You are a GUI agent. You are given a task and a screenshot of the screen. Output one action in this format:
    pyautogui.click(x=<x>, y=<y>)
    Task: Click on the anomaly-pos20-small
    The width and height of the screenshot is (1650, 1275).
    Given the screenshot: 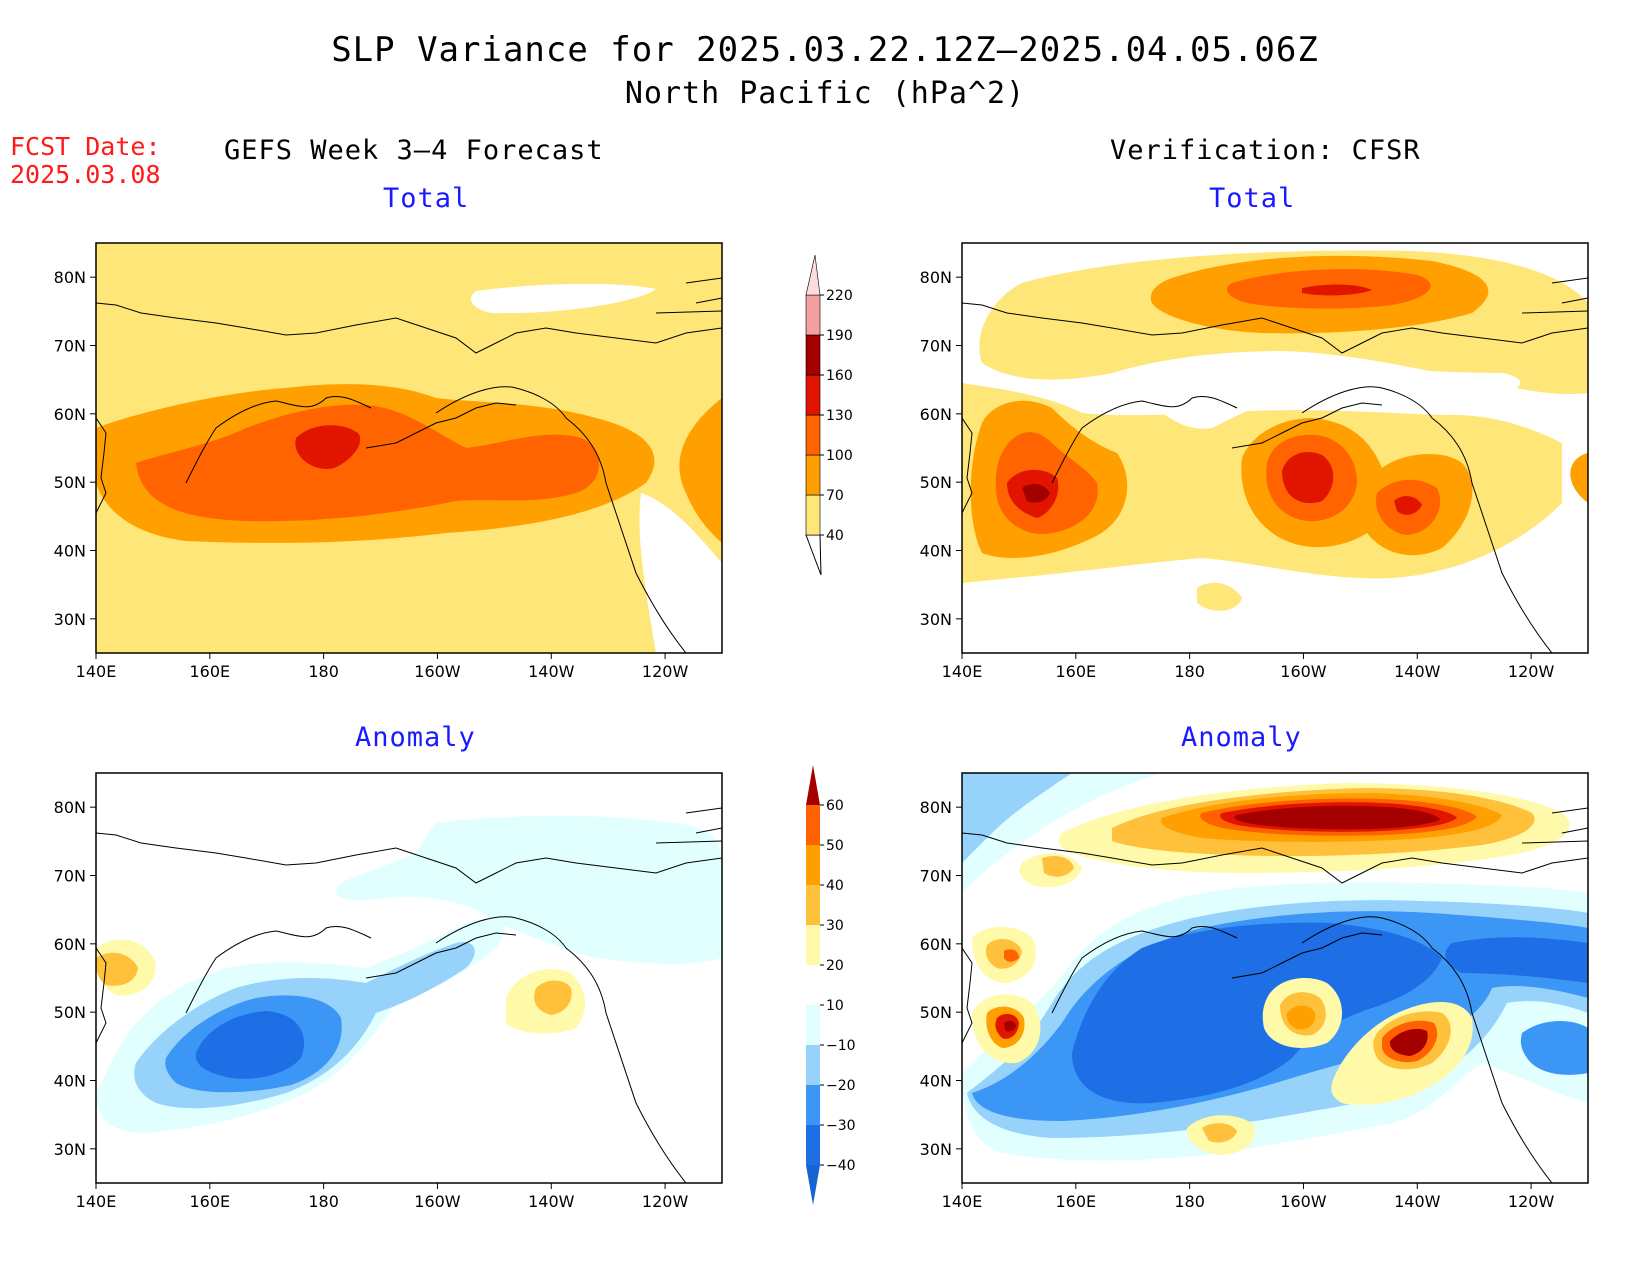 What is the action you would take?
    pyautogui.click(x=1058, y=866)
    